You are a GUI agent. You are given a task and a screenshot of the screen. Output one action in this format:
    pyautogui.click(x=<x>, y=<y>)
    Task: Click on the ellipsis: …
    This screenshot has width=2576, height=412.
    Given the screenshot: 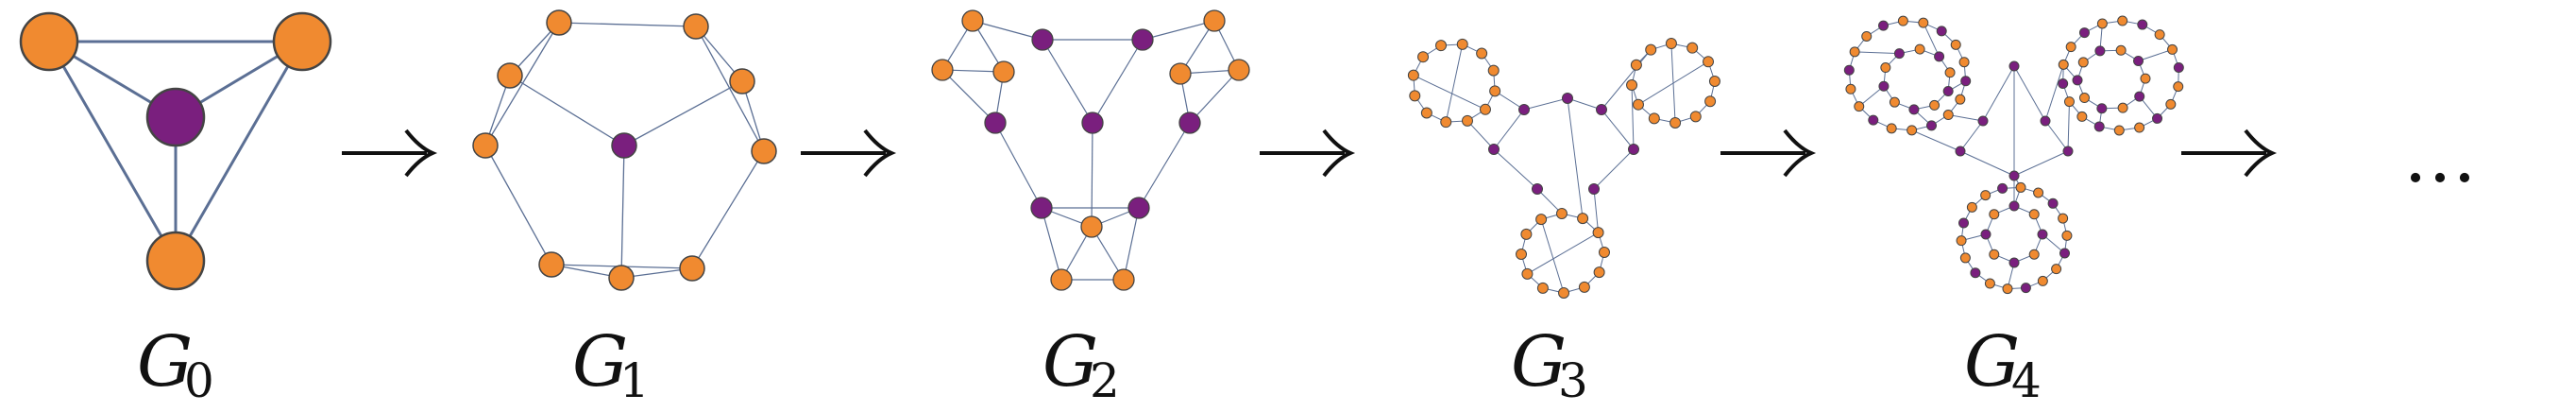 What is the action you would take?
    pyautogui.click(x=2440, y=156)
    